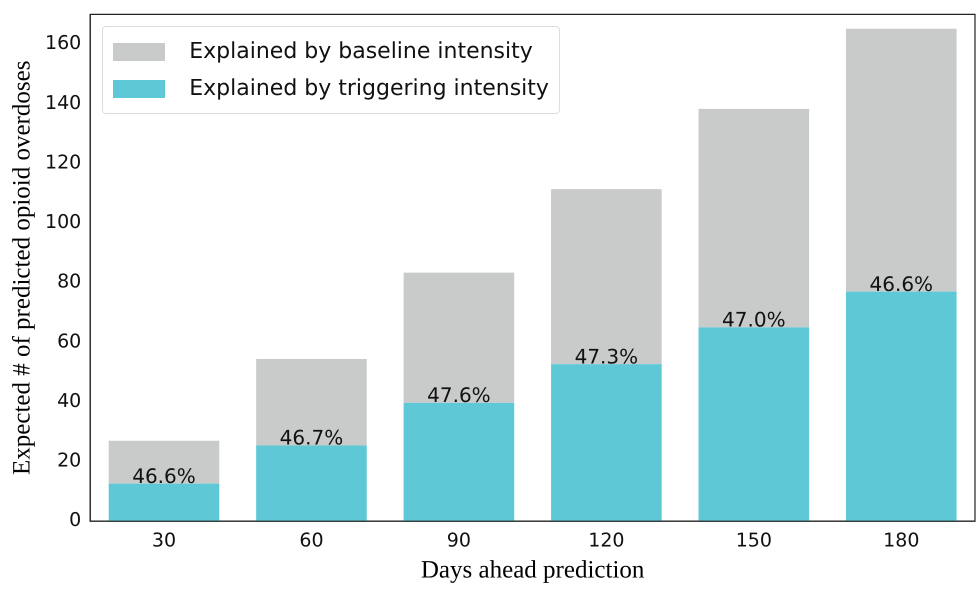  Describe the element at coordinates (63, 222) in the screenshot. I see `y-tick-label: 100` at that location.